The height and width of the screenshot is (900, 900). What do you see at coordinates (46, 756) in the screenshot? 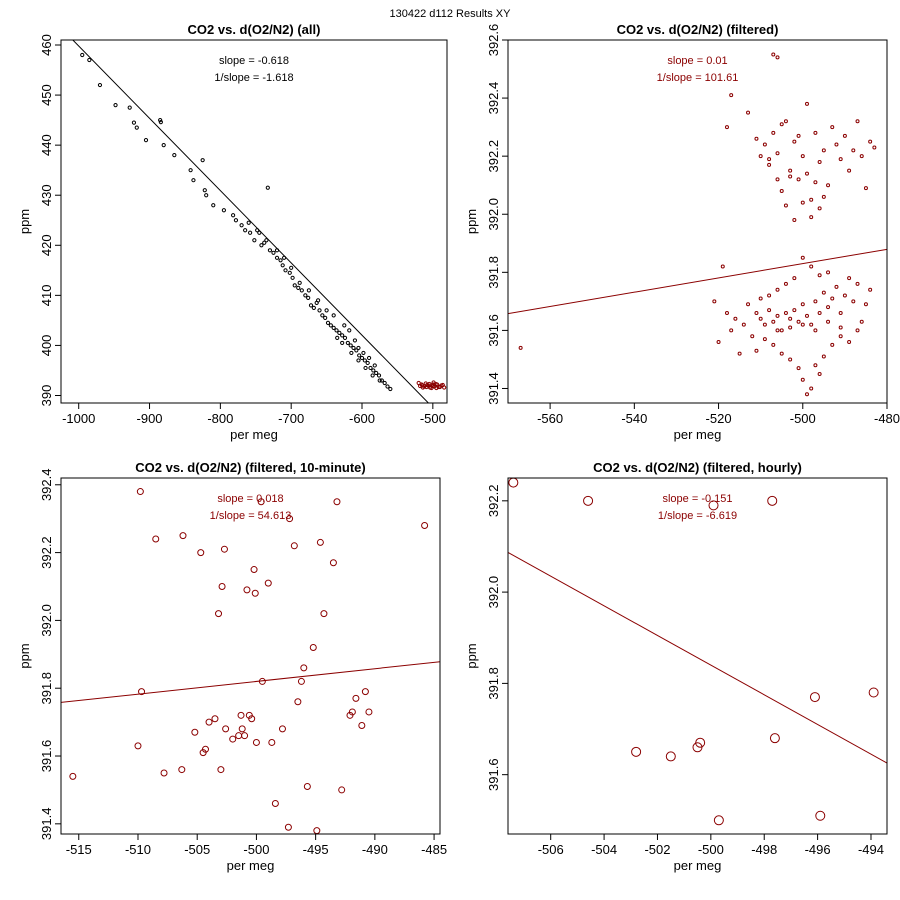
I see `y-tick-label: 391.6` at bounding box center [46, 756].